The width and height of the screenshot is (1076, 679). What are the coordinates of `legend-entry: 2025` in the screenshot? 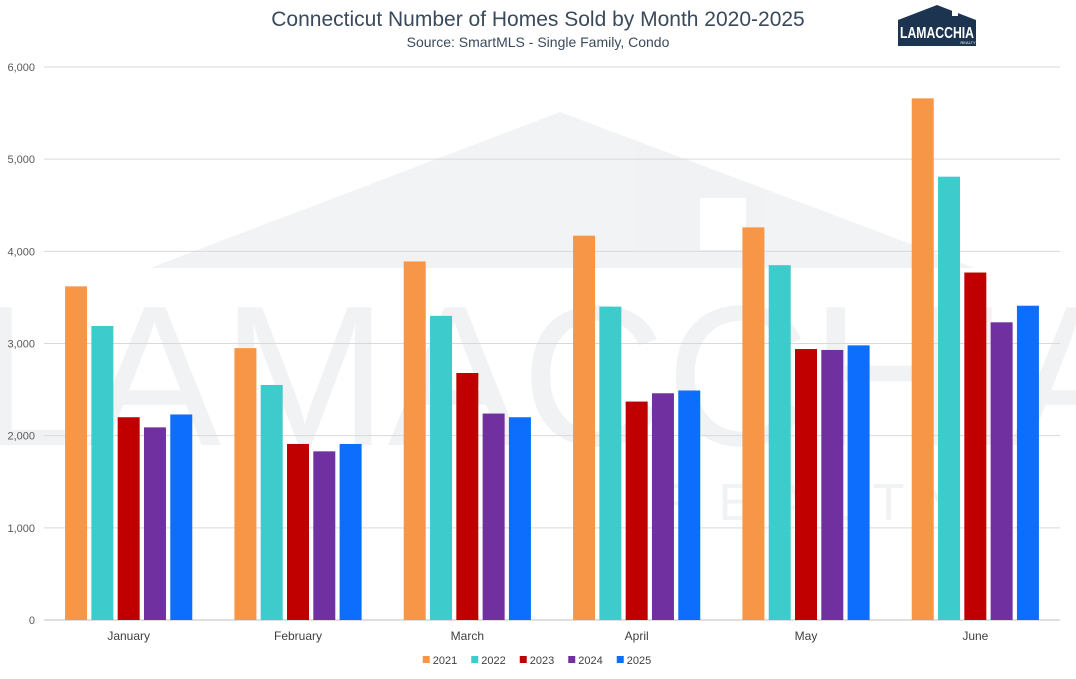 It's located at (639, 661).